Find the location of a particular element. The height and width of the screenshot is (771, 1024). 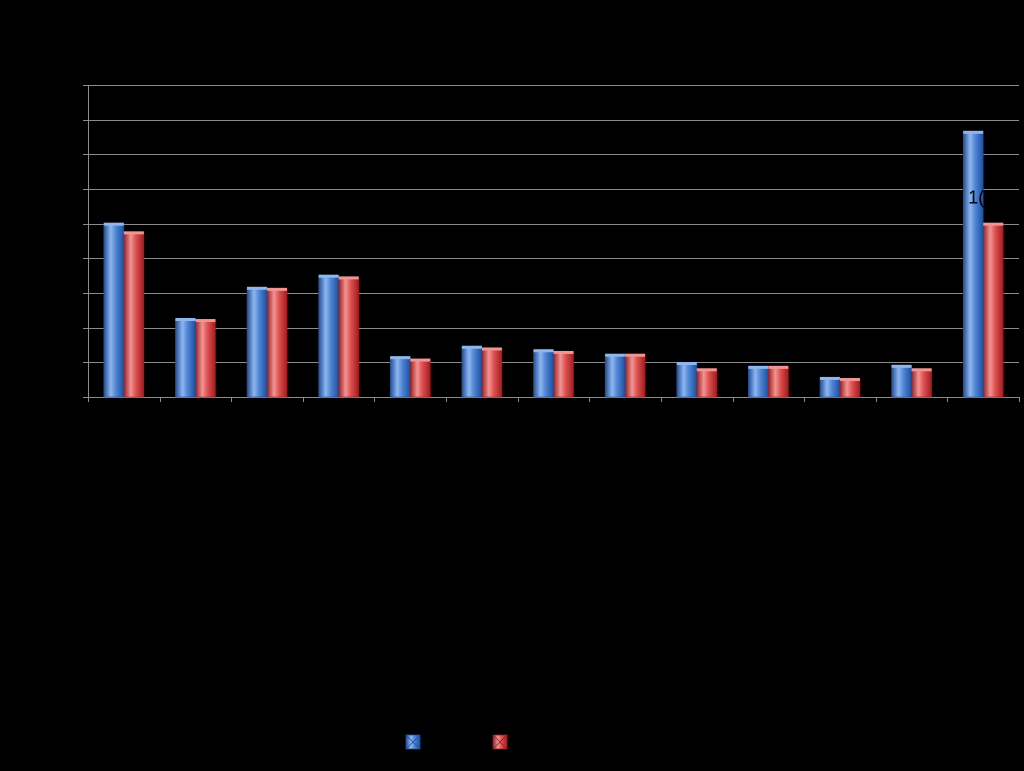

data-labels: 1( is located at coordinates (976, 197).